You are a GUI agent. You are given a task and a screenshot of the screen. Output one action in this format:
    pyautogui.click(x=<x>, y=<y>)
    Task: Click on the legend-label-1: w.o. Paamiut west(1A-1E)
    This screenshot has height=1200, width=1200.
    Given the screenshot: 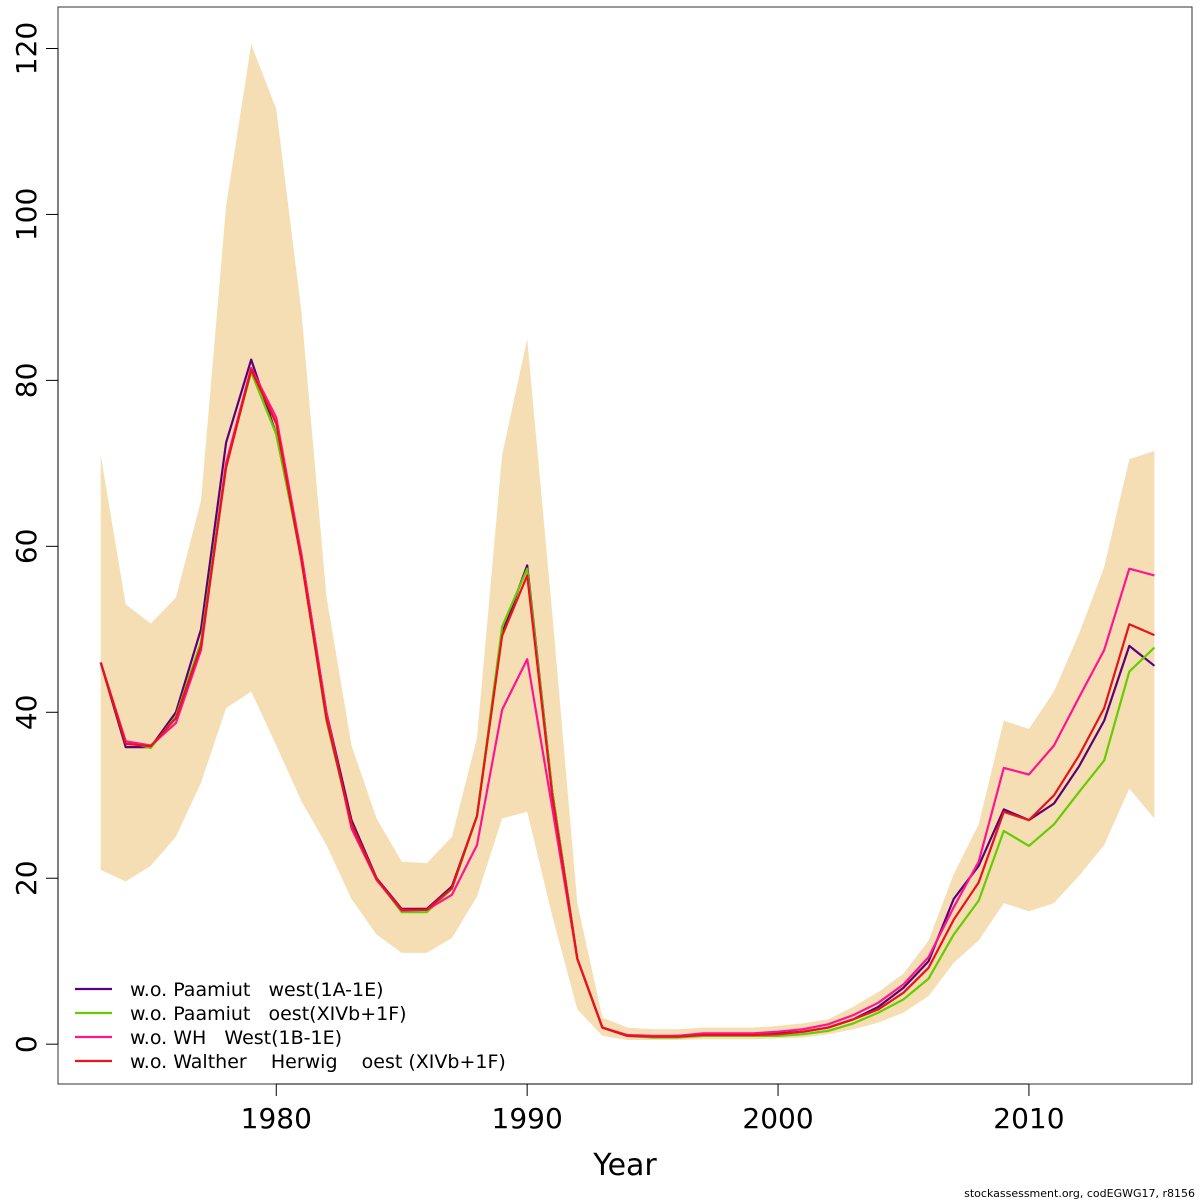 What is the action you would take?
    pyautogui.click(x=257, y=990)
    